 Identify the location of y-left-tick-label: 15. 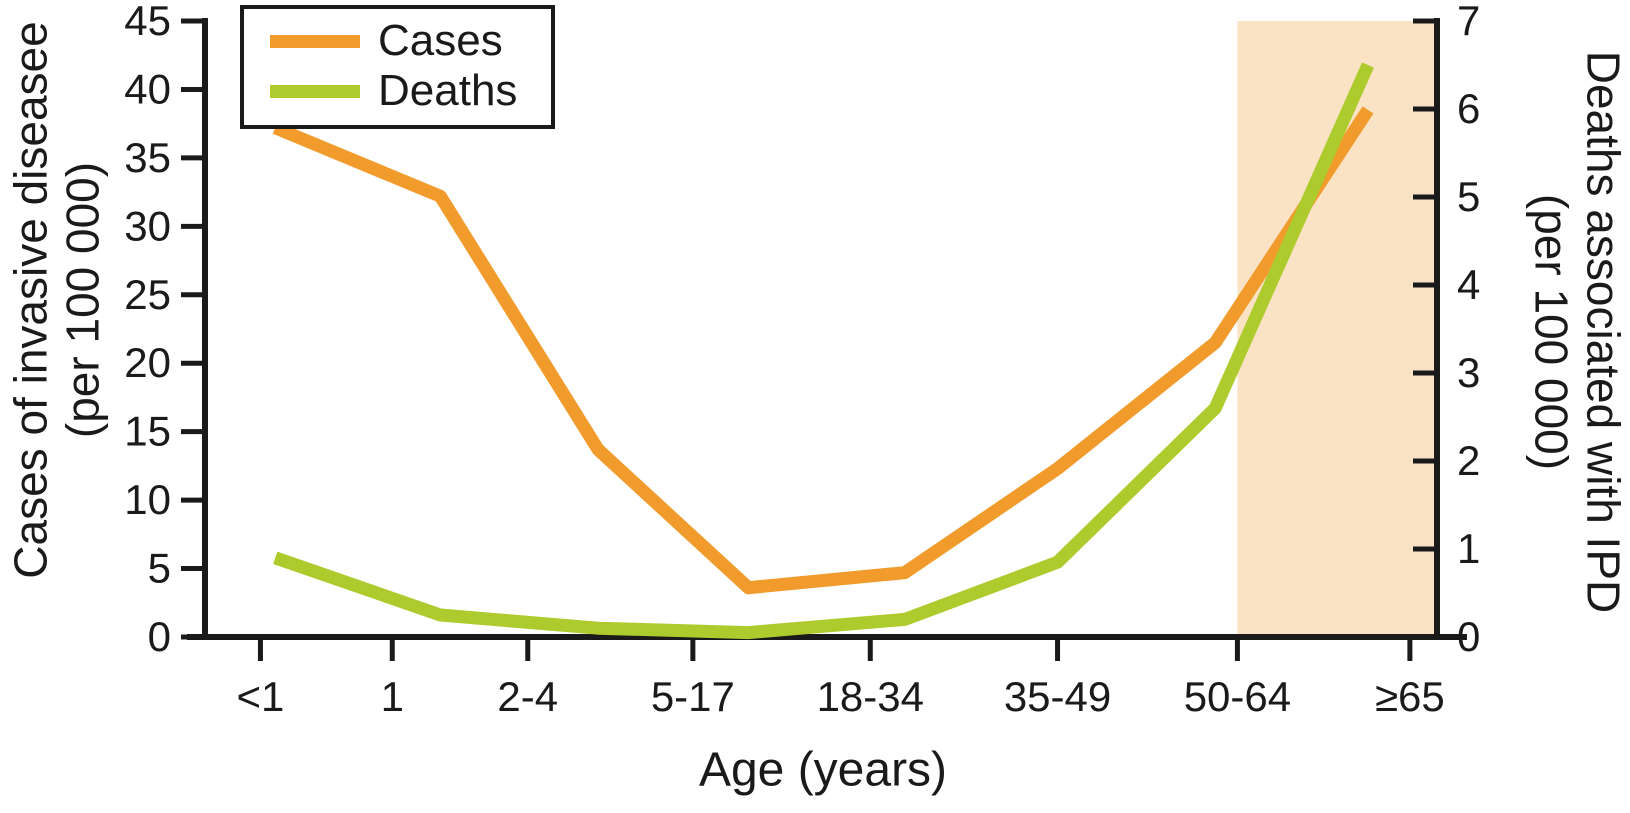
(147, 431).